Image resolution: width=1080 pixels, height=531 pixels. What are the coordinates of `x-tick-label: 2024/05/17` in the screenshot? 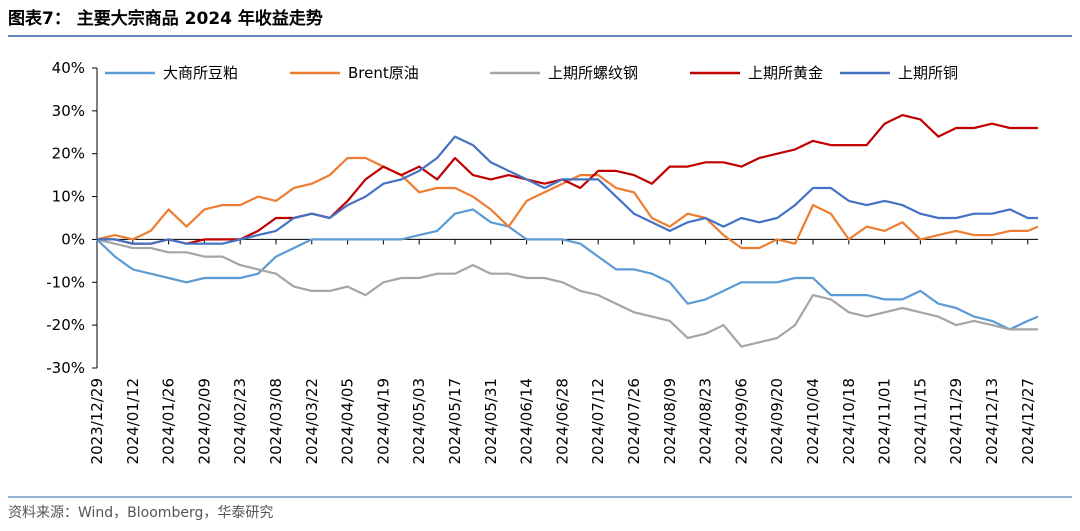 It's located at (455, 421).